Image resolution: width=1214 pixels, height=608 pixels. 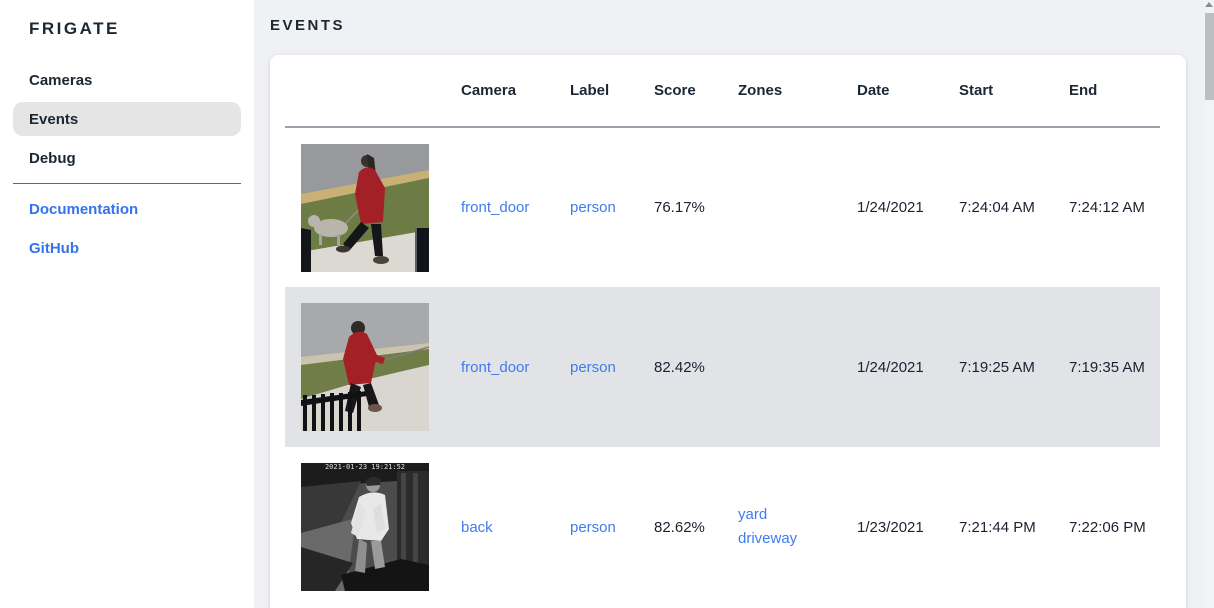 I want to click on column-header-date: Date, so click(x=892, y=91).